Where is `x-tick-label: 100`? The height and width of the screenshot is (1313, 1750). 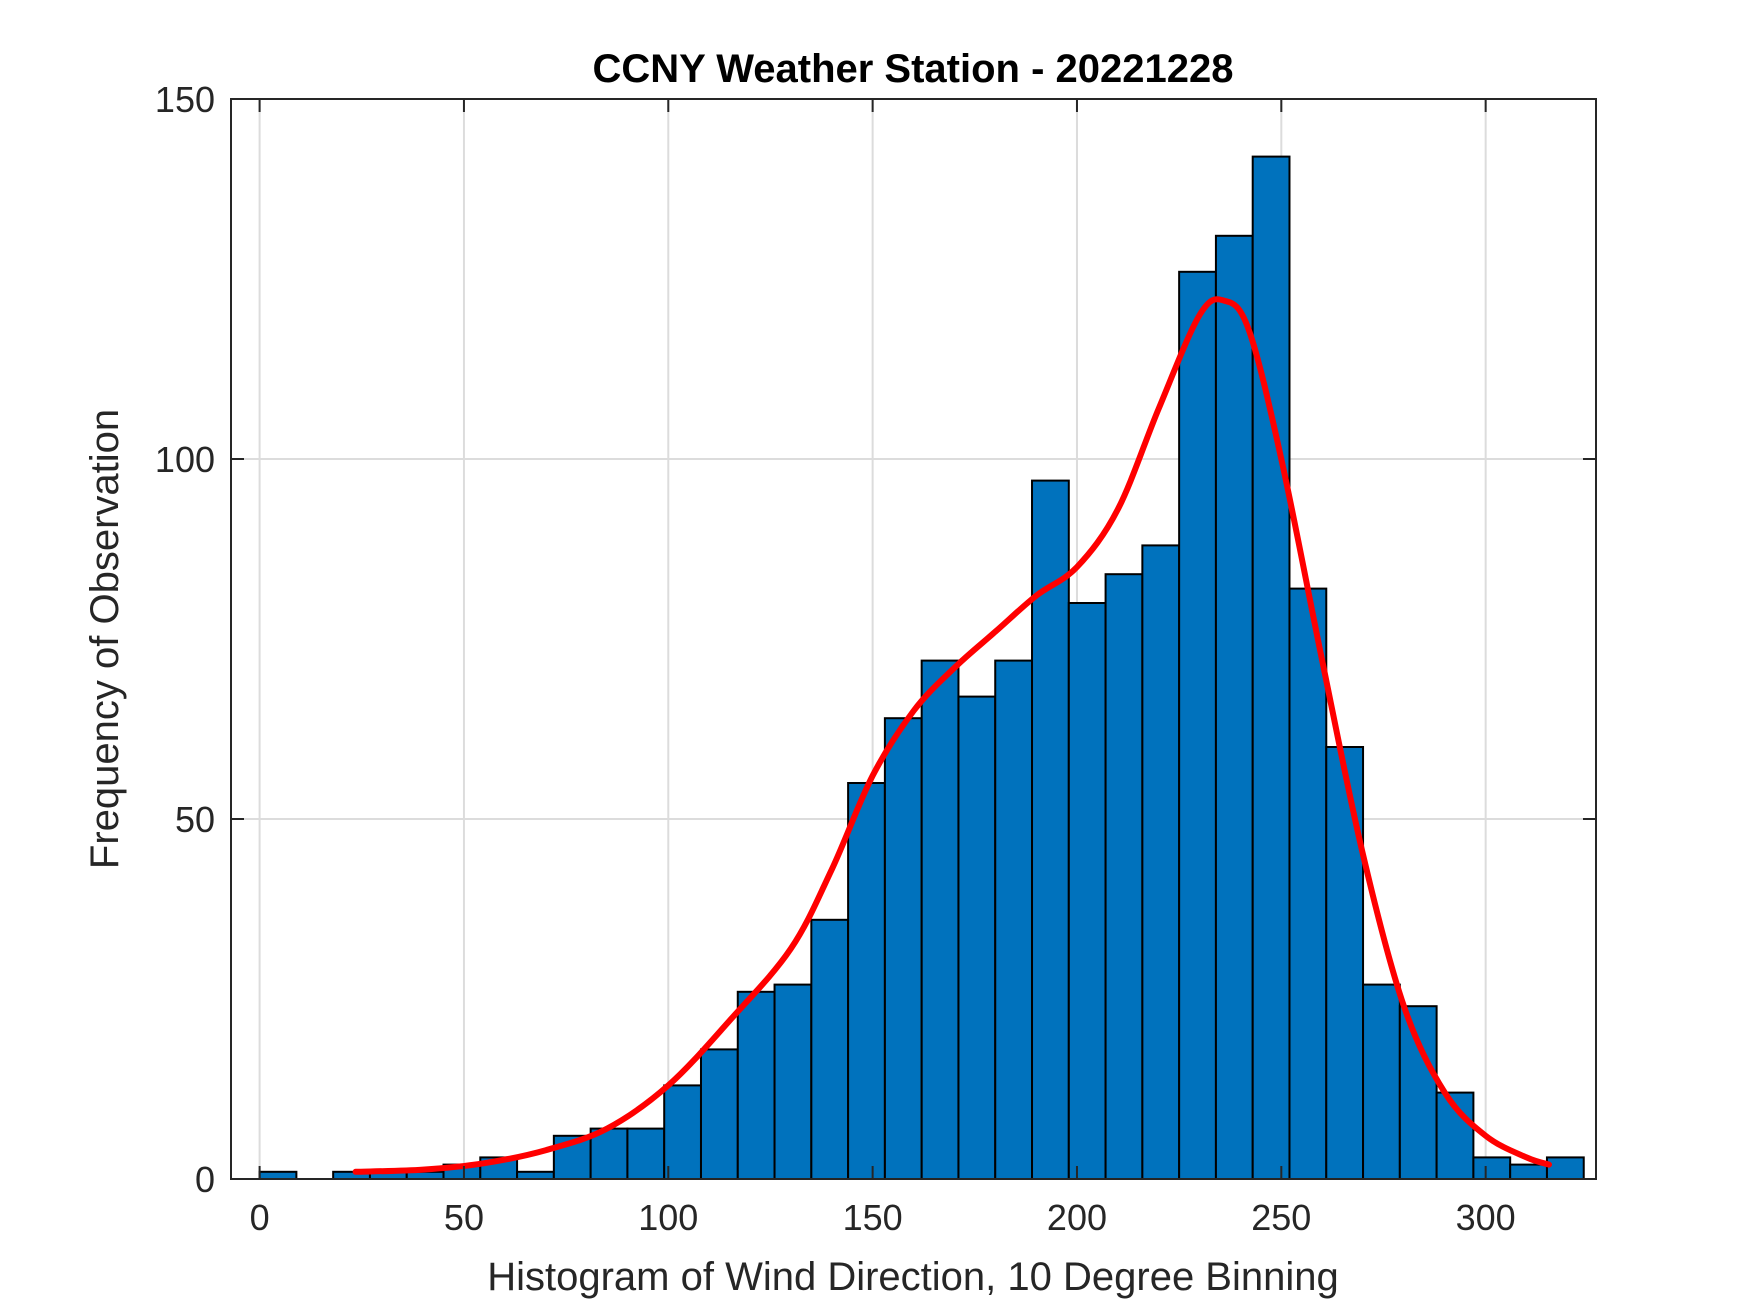
x-tick-label: 100 is located at coordinates (668, 1217).